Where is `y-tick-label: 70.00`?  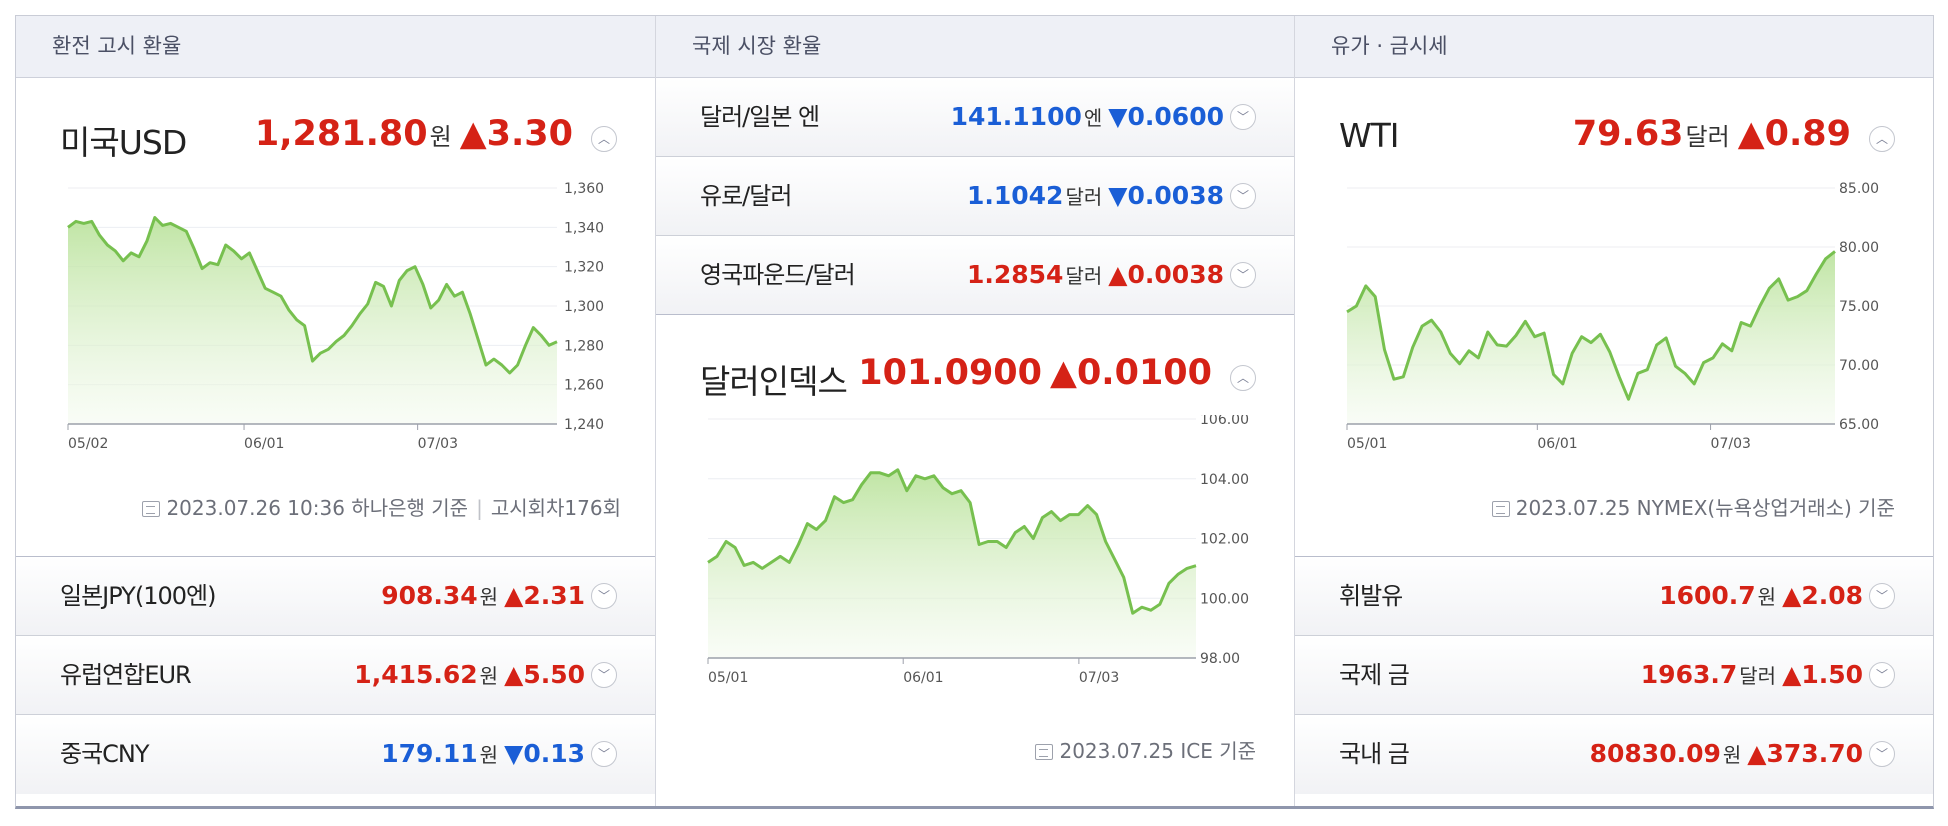 y-tick-label: 70.00 is located at coordinates (1859, 366).